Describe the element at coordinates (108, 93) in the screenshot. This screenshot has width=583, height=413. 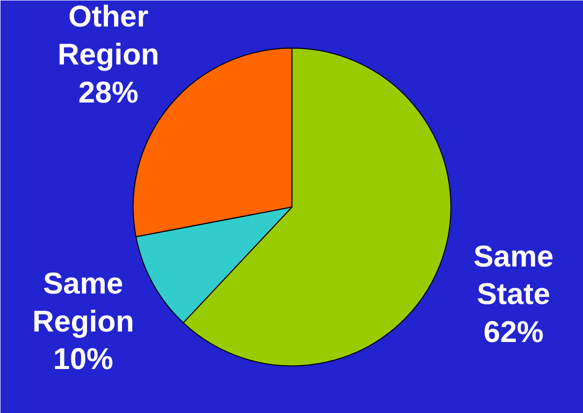
I see `data-label: 28%` at that location.